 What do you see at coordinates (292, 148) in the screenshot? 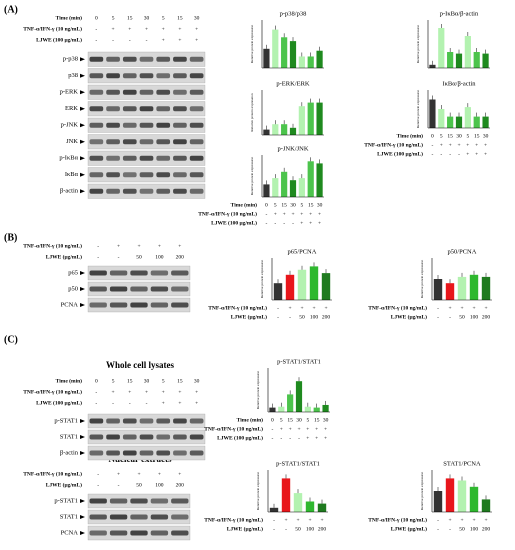
I see `chart-title: p-JNK/JNK` at bounding box center [292, 148].